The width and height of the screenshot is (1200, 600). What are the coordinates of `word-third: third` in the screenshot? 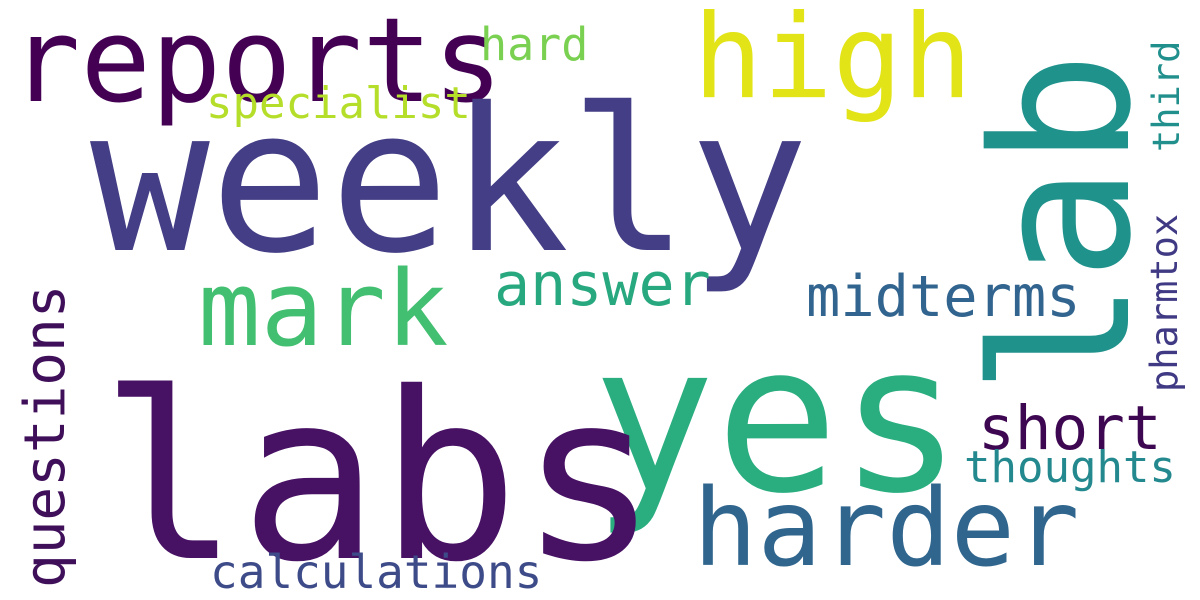 It's located at (1166, 96).